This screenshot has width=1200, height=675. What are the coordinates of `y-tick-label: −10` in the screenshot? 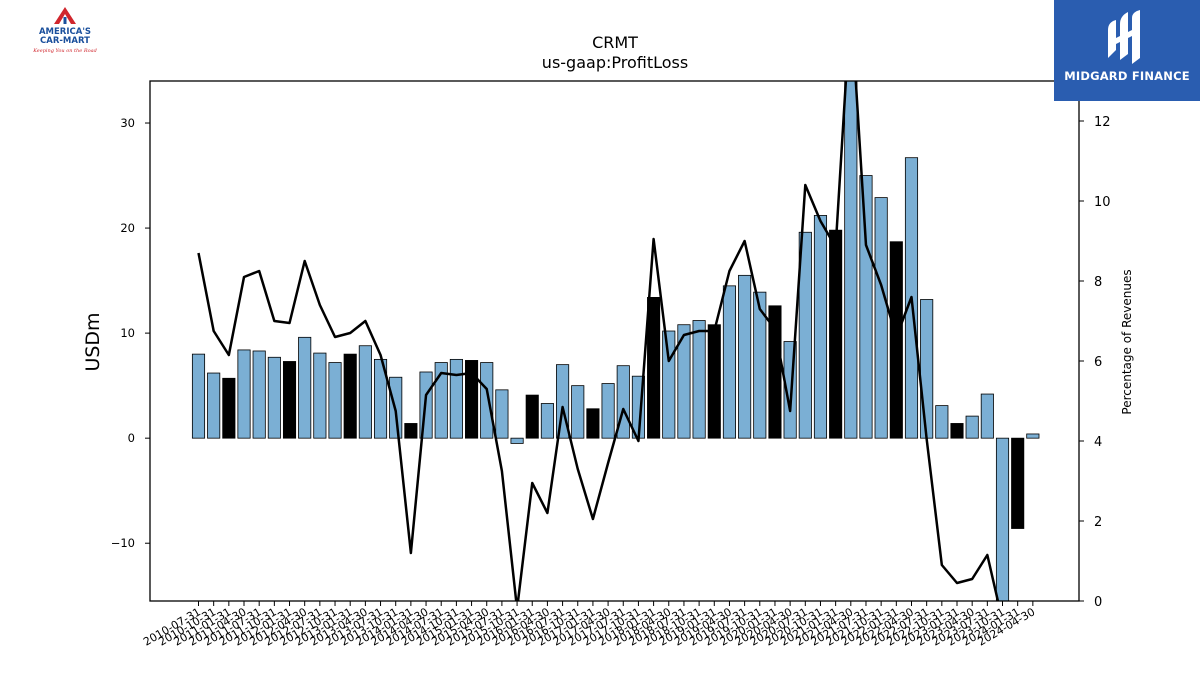 It's located at (123, 543).